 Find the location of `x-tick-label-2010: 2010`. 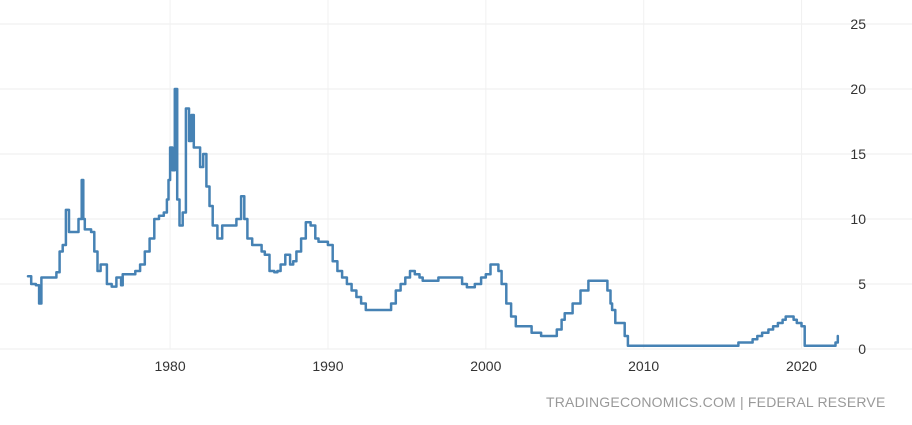

x-tick-label-2010: 2010 is located at coordinates (643, 366).